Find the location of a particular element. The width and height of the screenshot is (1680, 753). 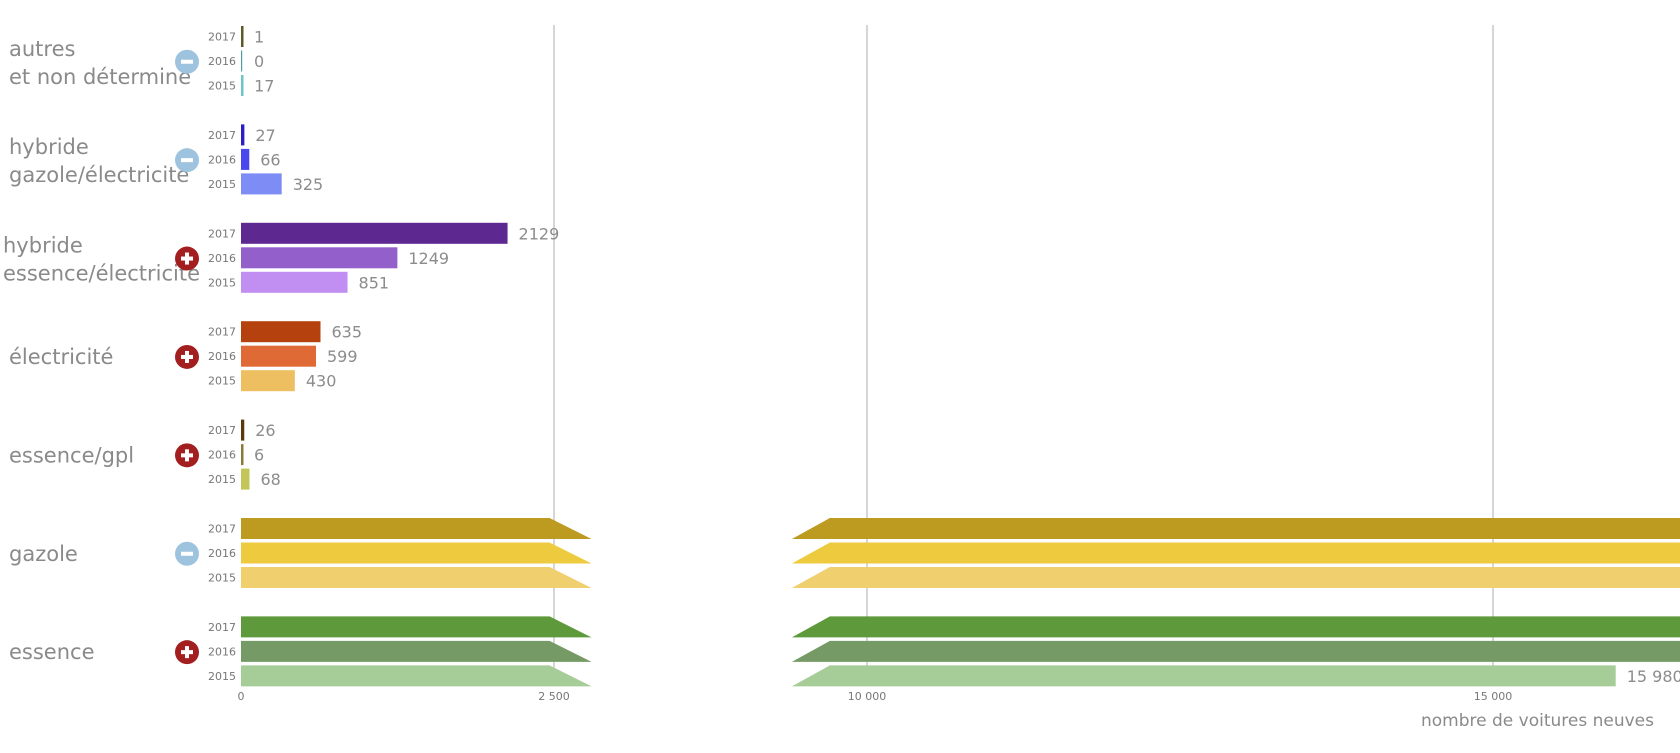

category-label: essence is located at coordinates (52, 652).